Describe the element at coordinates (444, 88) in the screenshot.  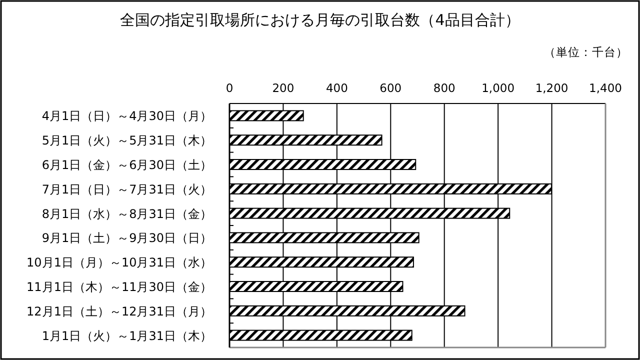
I see `x-tick-label: 800` at that location.